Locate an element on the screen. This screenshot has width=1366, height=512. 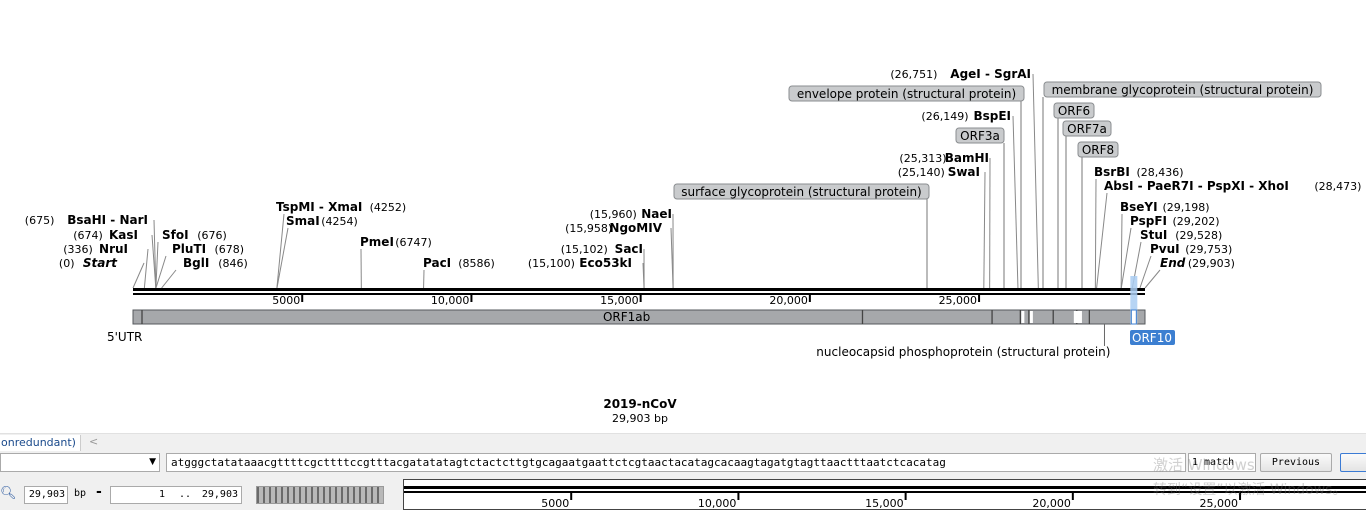
site-position: (674) is located at coordinates (88, 235).